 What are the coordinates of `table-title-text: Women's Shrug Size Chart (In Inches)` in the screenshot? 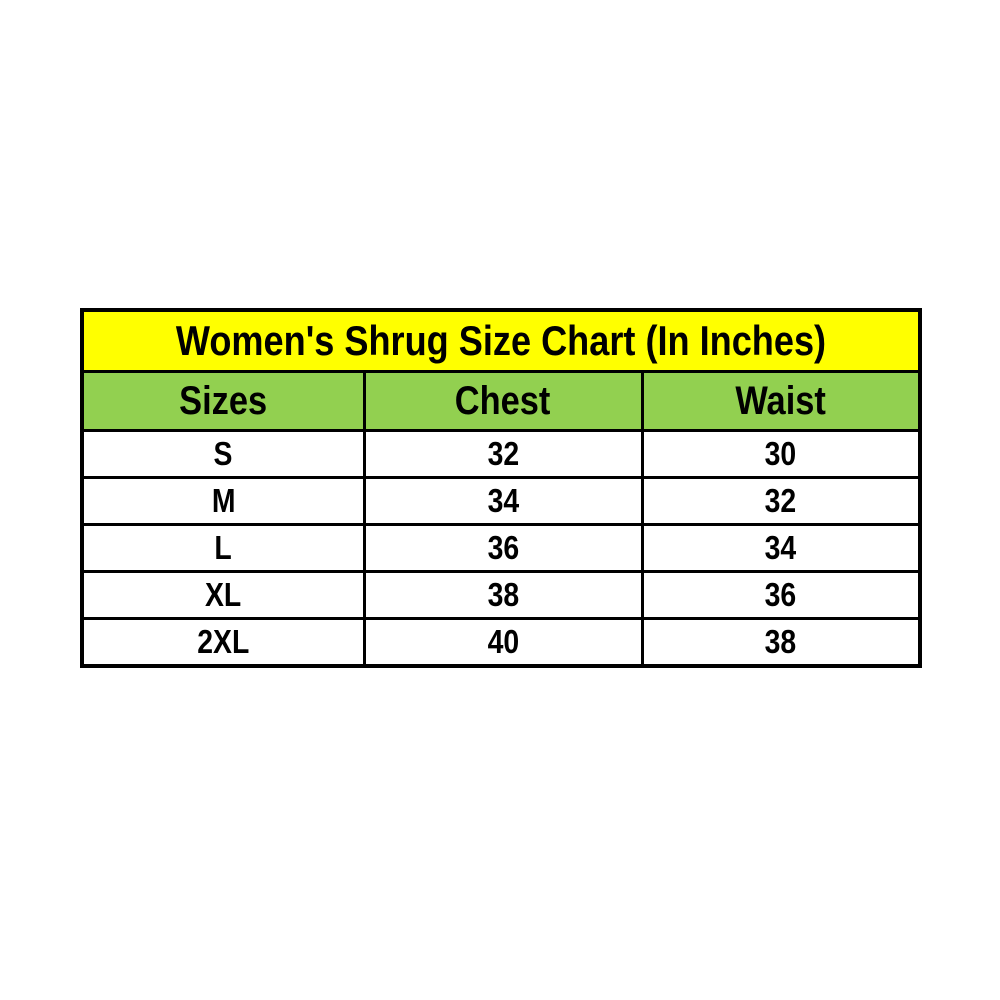 It's located at (501, 340).